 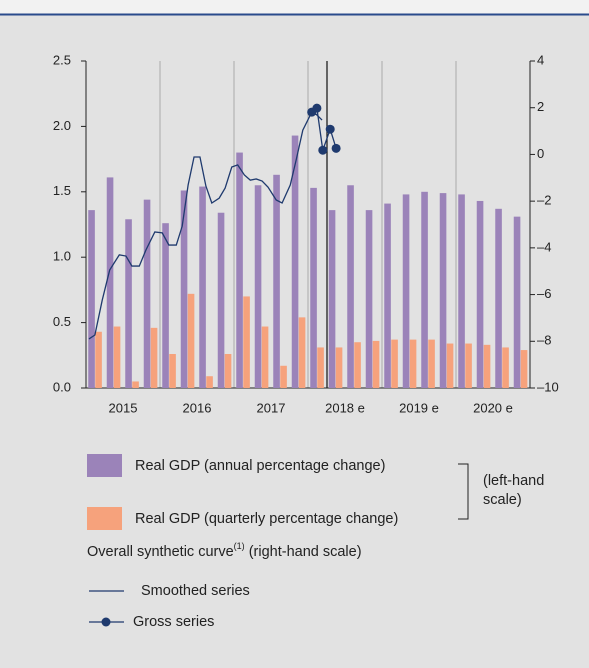 I want to click on legend-note: scale), so click(x=502, y=500).